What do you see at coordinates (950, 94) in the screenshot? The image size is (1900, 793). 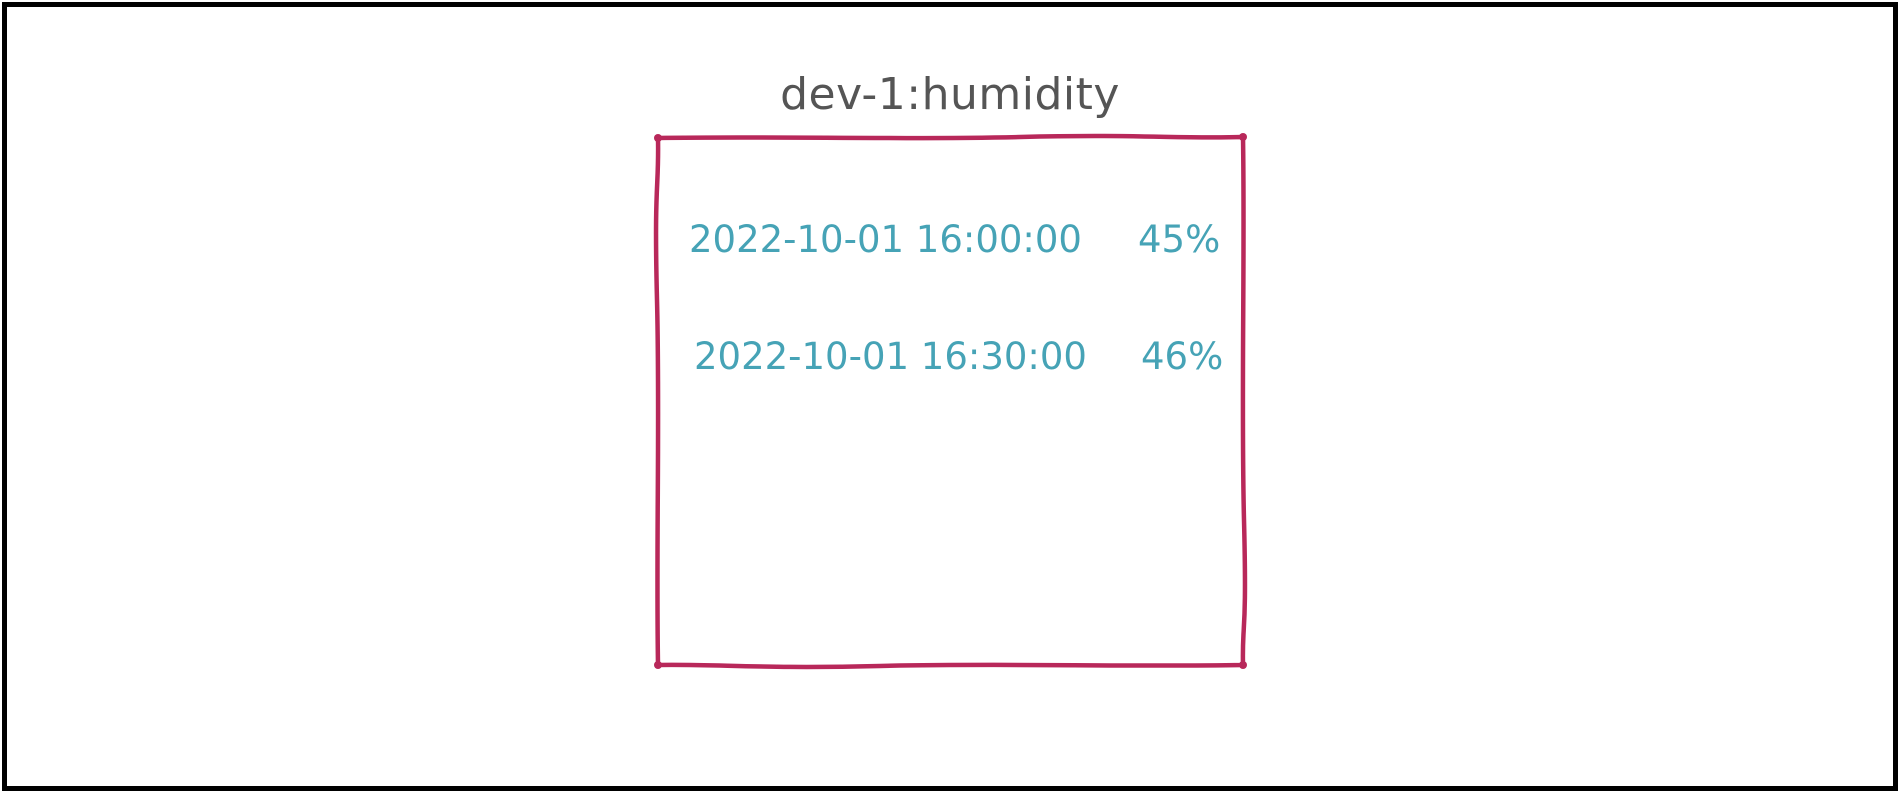 I see `collection-title: dev-1:humidity` at bounding box center [950, 94].